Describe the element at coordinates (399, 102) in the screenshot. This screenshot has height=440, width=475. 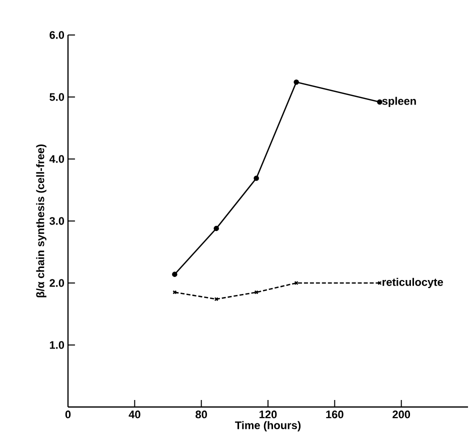
I see `series-label: spleen` at that location.